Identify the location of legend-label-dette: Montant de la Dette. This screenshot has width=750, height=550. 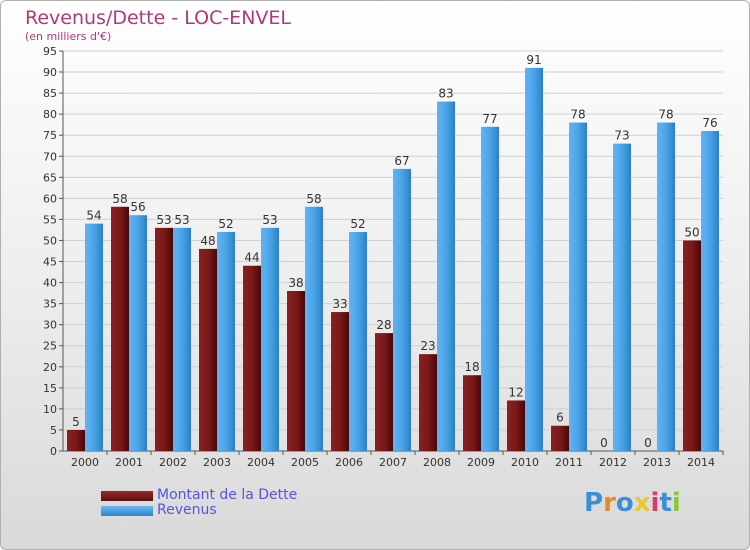
(227, 495).